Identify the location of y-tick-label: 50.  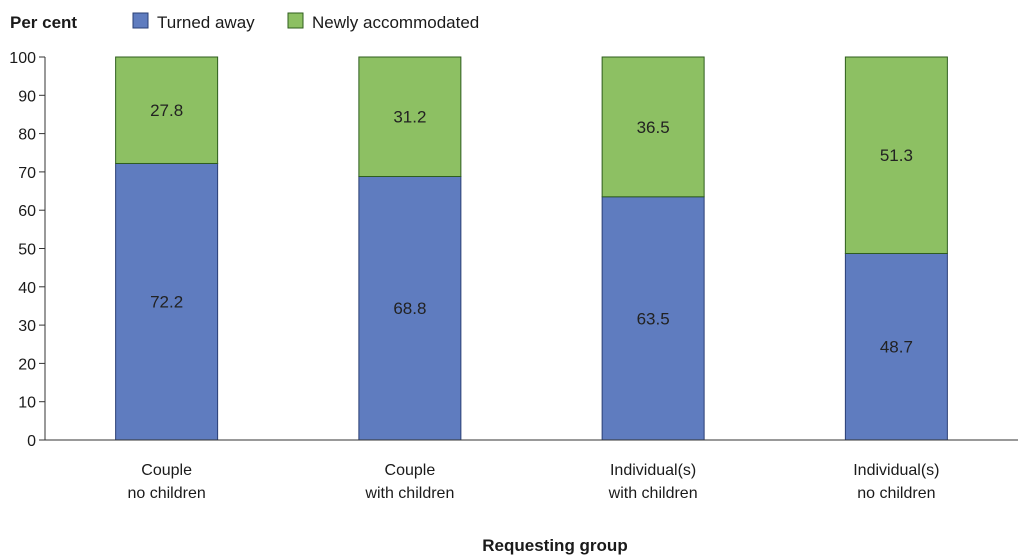
(27, 250).